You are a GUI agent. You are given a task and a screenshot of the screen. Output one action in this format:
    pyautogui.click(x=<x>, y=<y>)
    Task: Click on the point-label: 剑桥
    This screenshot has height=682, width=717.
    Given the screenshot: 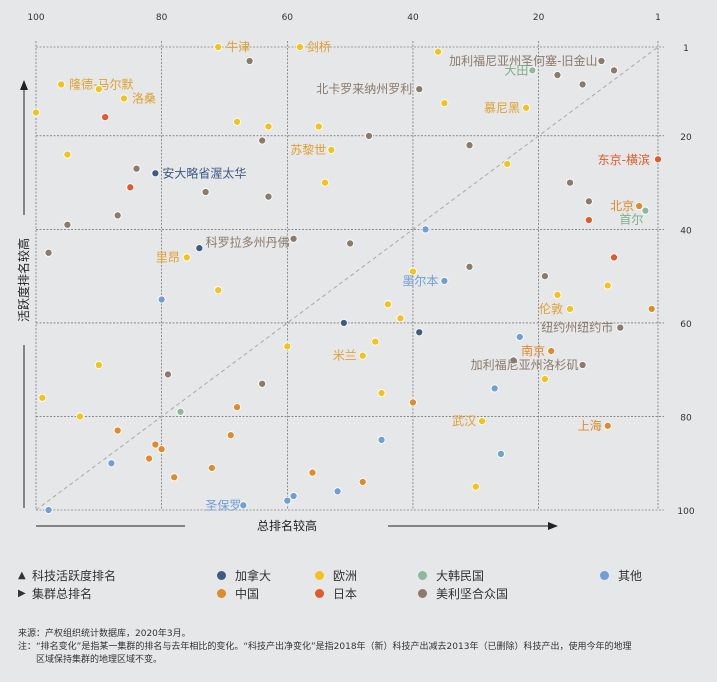 What is the action you would take?
    pyautogui.click(x=319, y=46)
    